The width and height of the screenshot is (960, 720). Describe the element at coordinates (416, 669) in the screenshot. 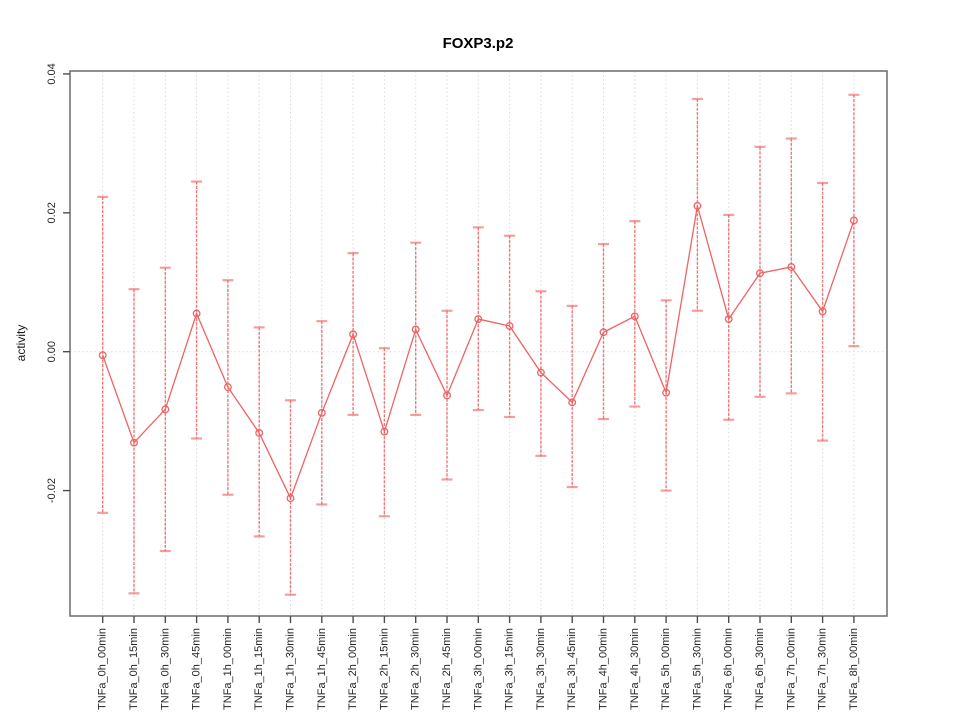

I see `x-tick-label: TNFa_2h_30min` at that location.